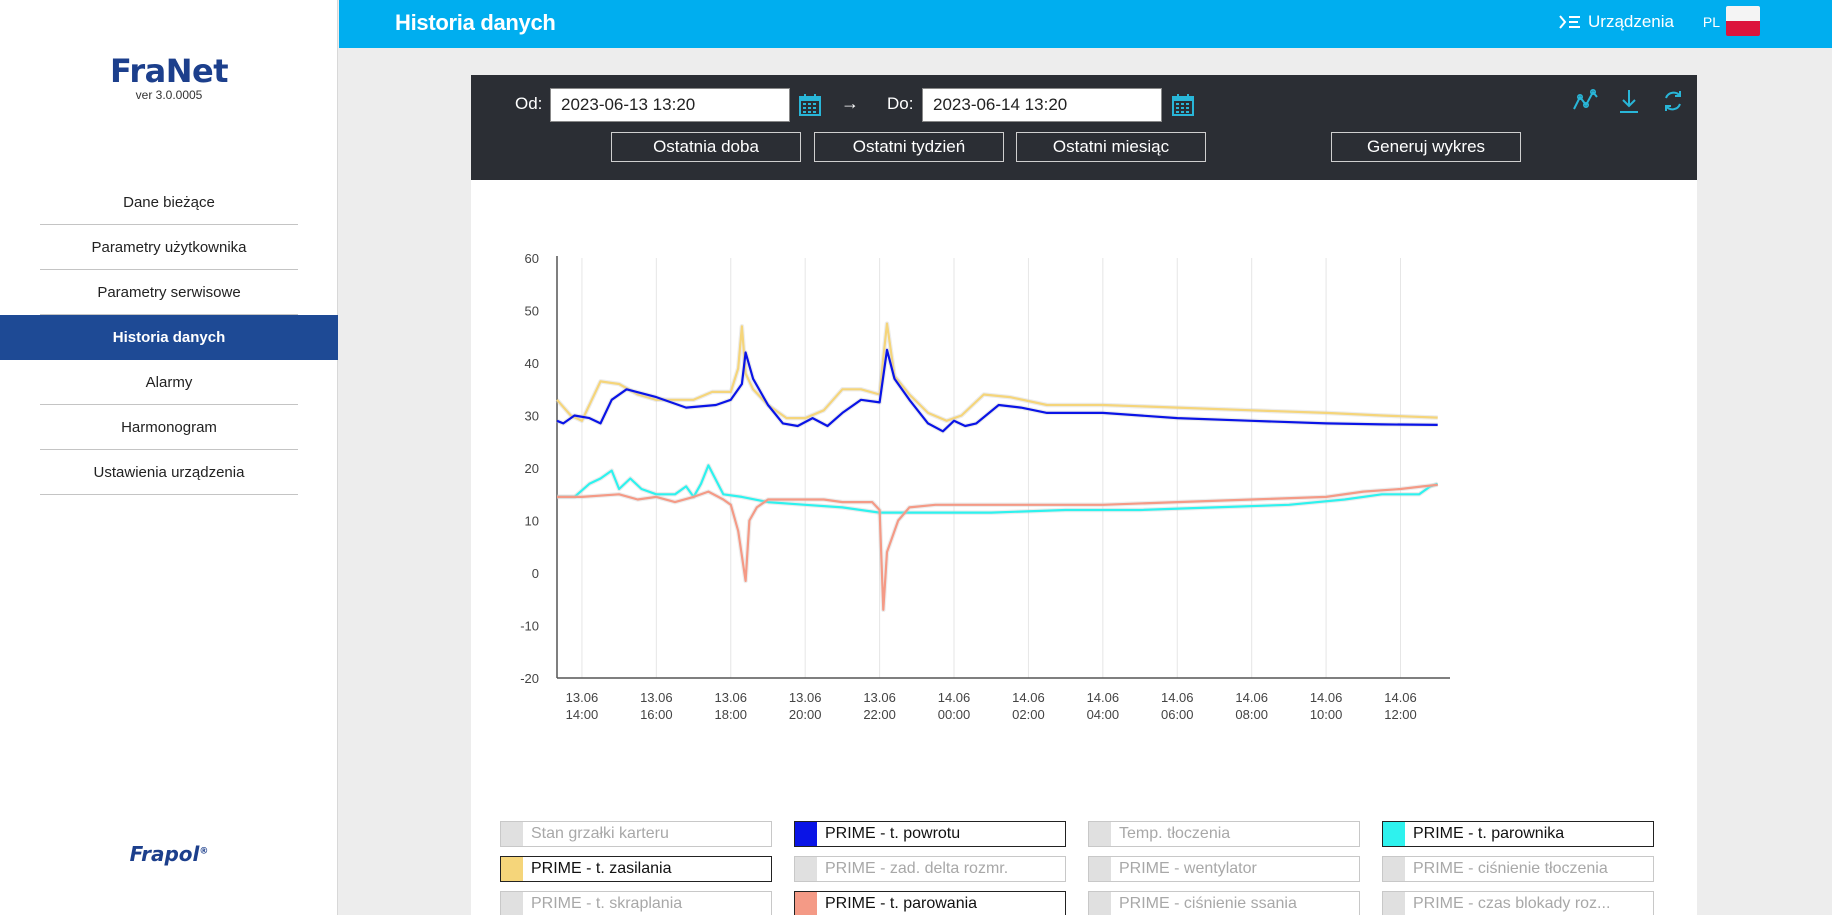 The width and height of the screenshot is (1832, 915). I want to click on x-tick-time: 04:00, so click(1103, 714).